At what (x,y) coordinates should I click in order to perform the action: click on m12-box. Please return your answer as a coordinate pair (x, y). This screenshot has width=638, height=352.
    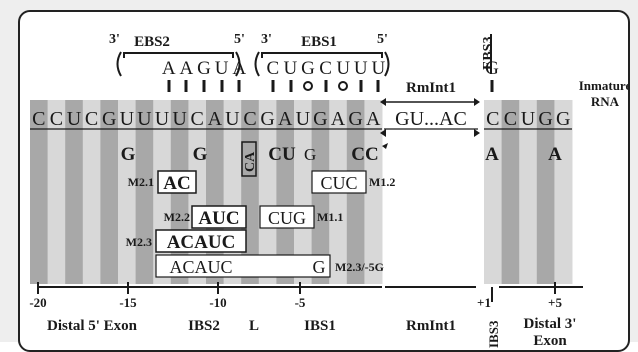
    Looking at the image, I should click on (339, 182).